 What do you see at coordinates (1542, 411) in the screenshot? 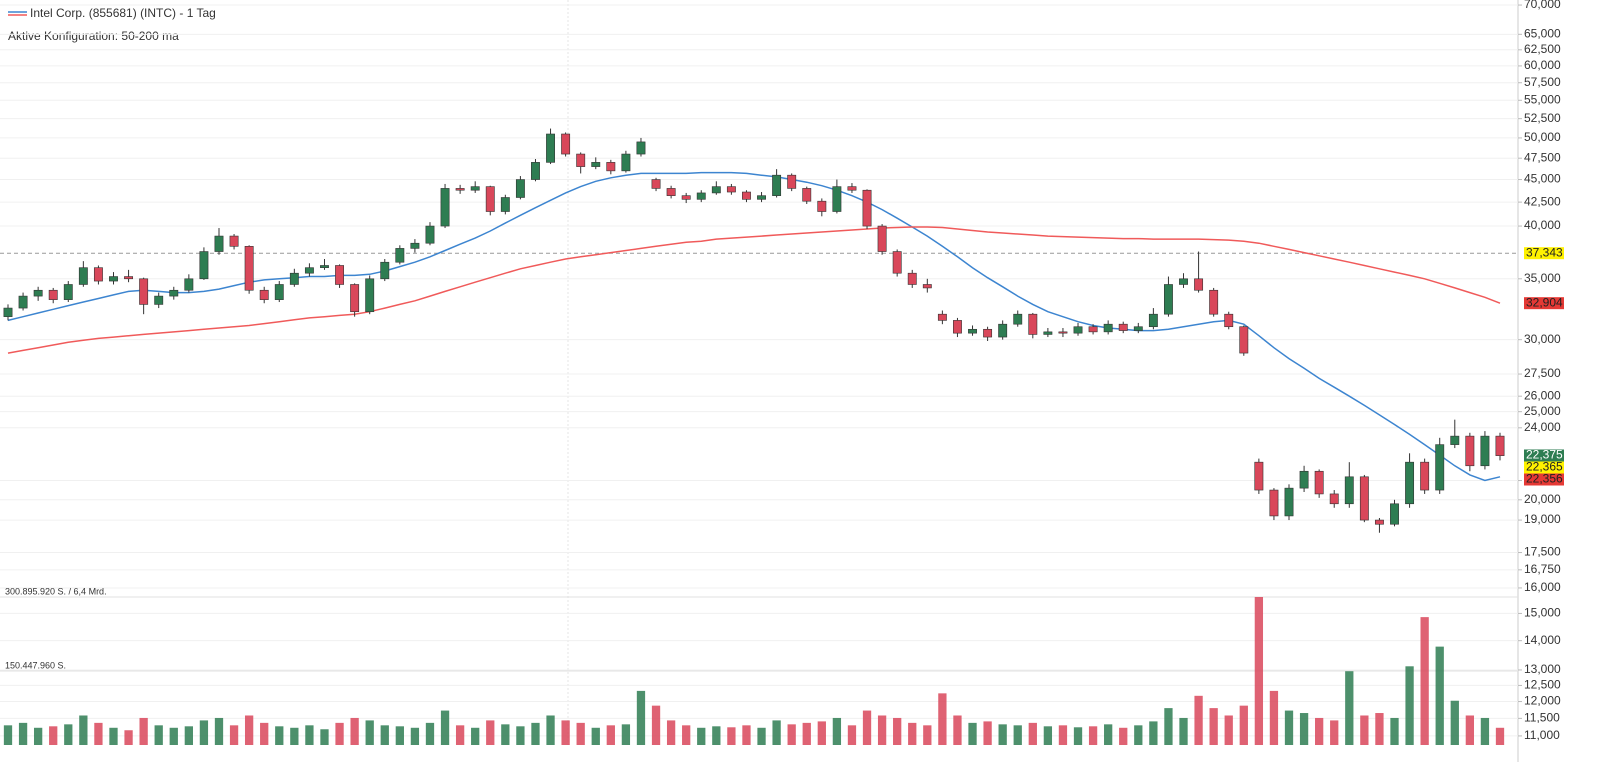
I see `y-tick-label: 25,000` at bounding box center [1542, 411].